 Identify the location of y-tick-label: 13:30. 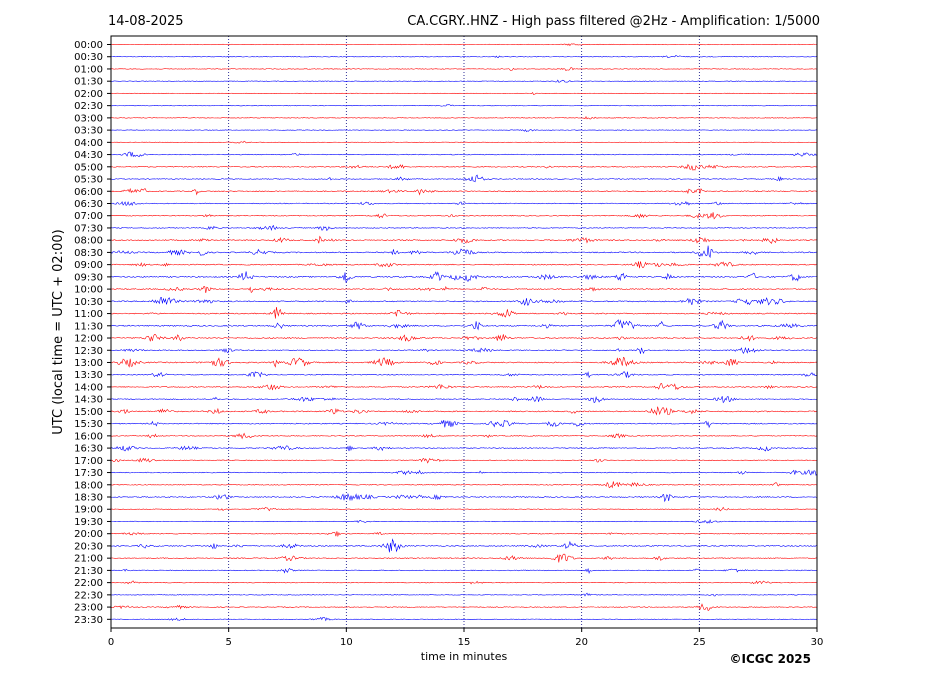
(88, 375).